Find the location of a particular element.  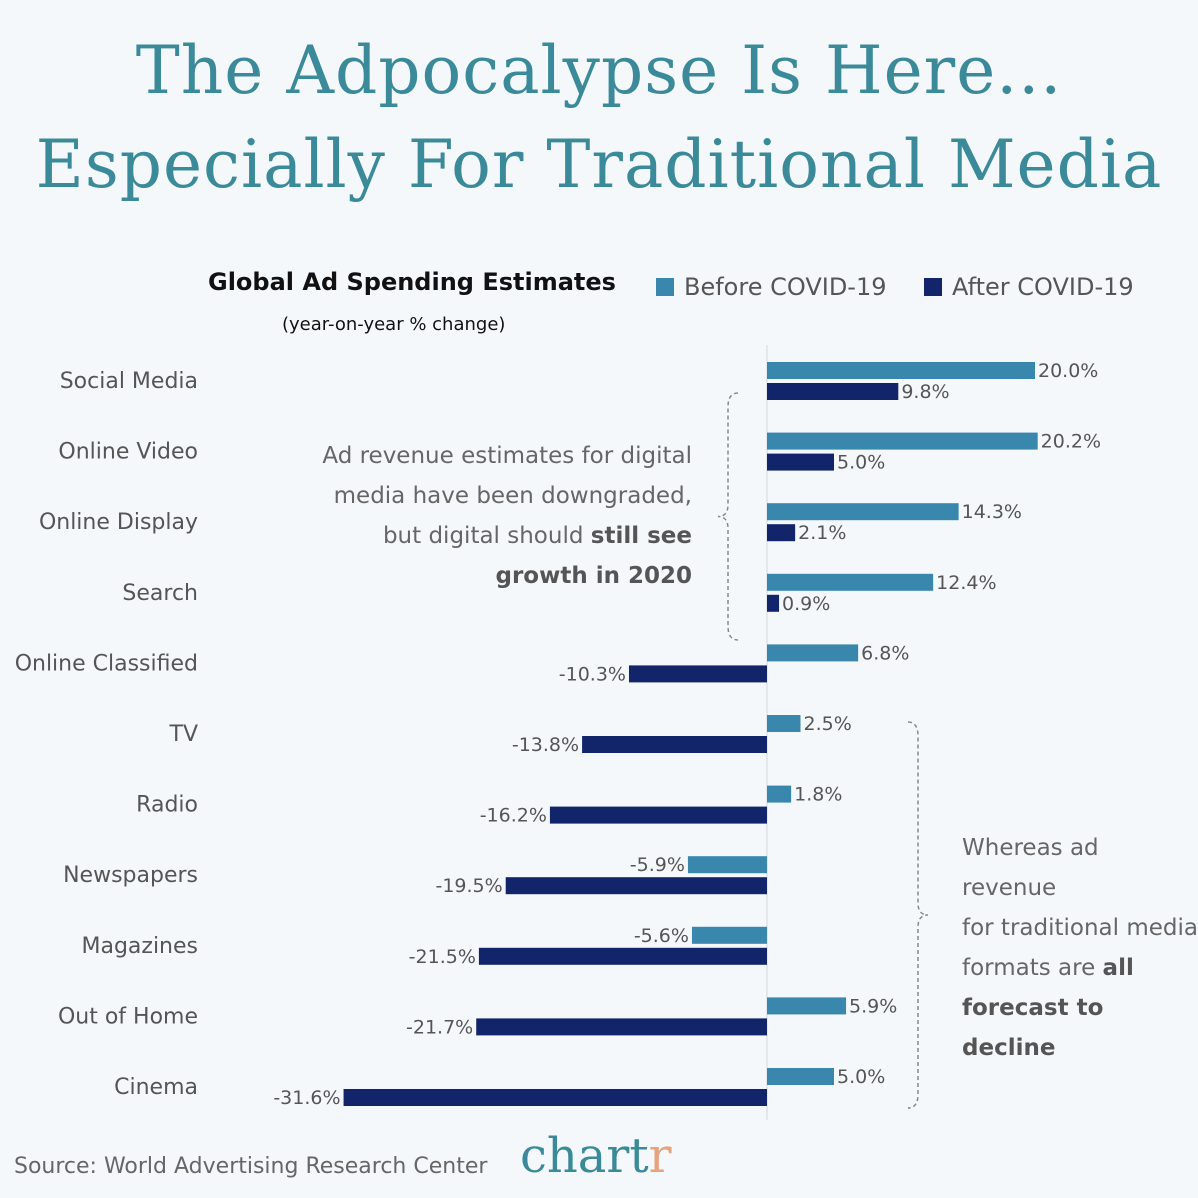

value-label: -31.6% is located at coordinates (306, 1098).